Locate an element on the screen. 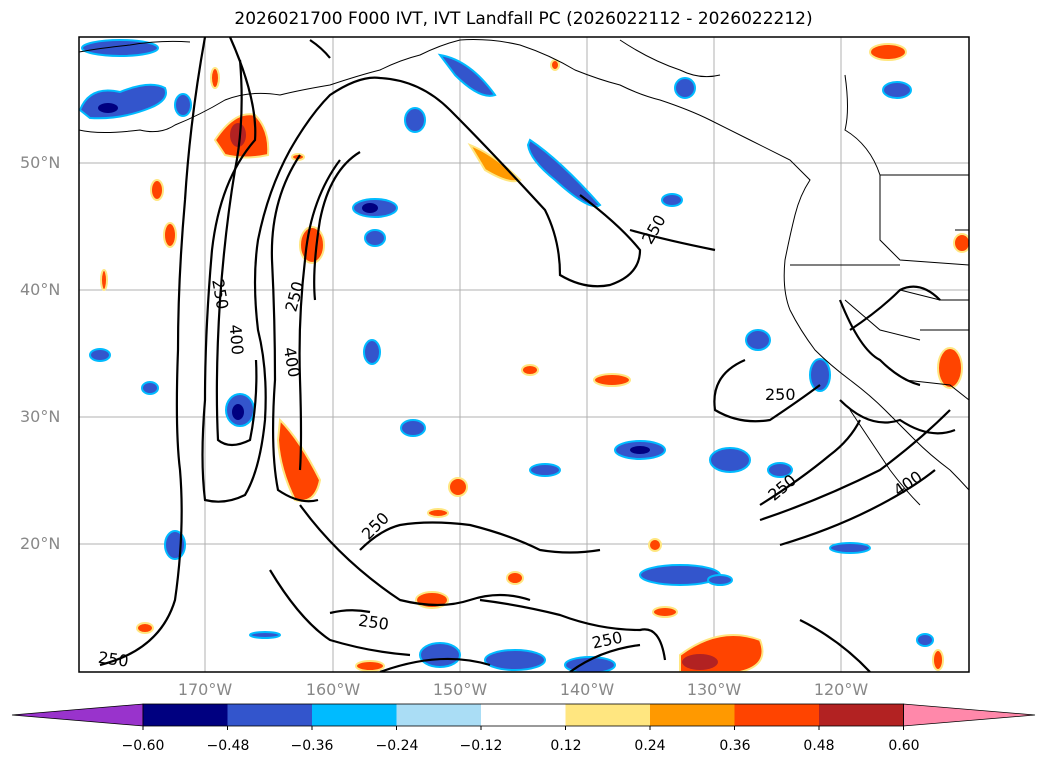 This screenshot has width=1047, height=765. colorbar-tick-label: 0.12 is located at coordinates (566, 746).